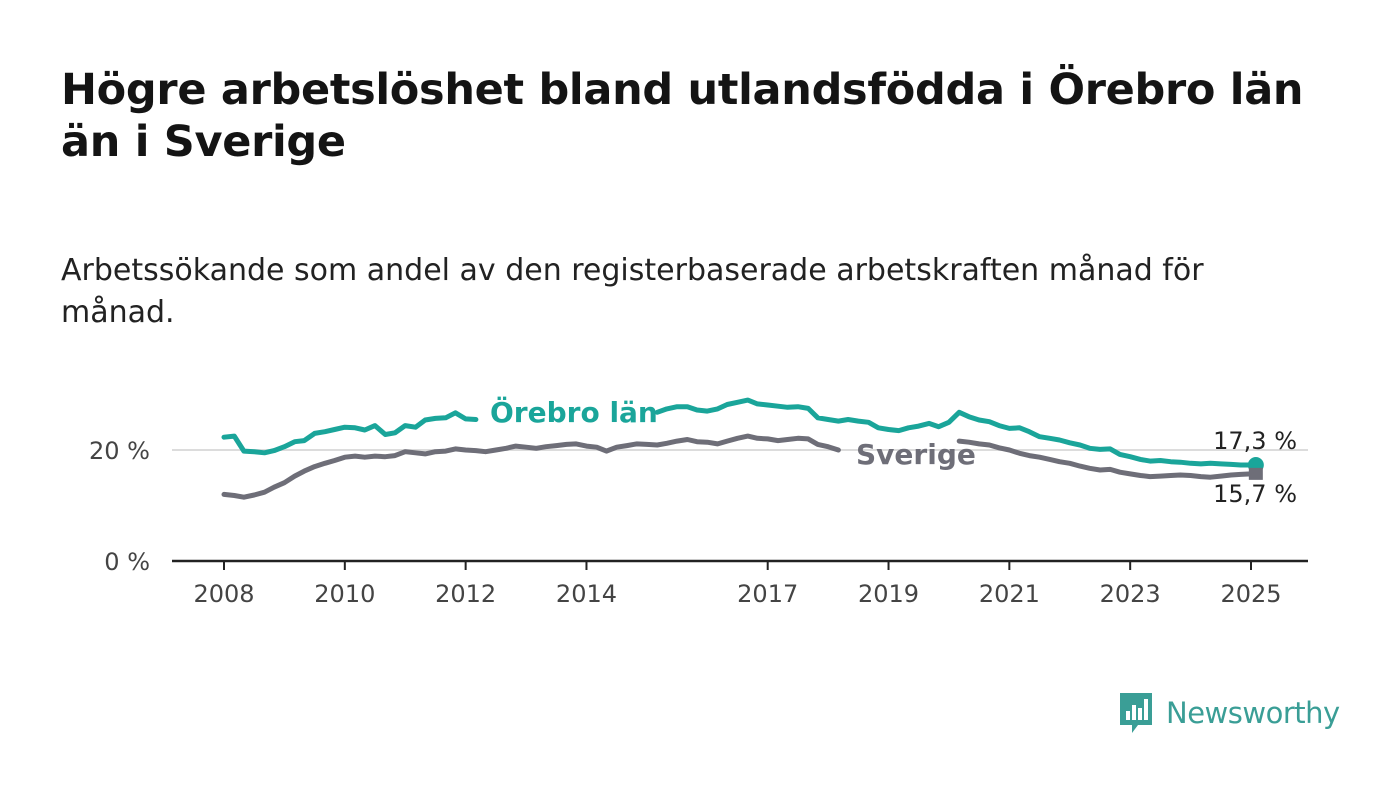 The width and height of the screenshot is (1400, 794). What do you see at coordinates (1253, 713) in the screenshot?
I see `brand-name: Newsworthy` at bounding box center [1253, 713].